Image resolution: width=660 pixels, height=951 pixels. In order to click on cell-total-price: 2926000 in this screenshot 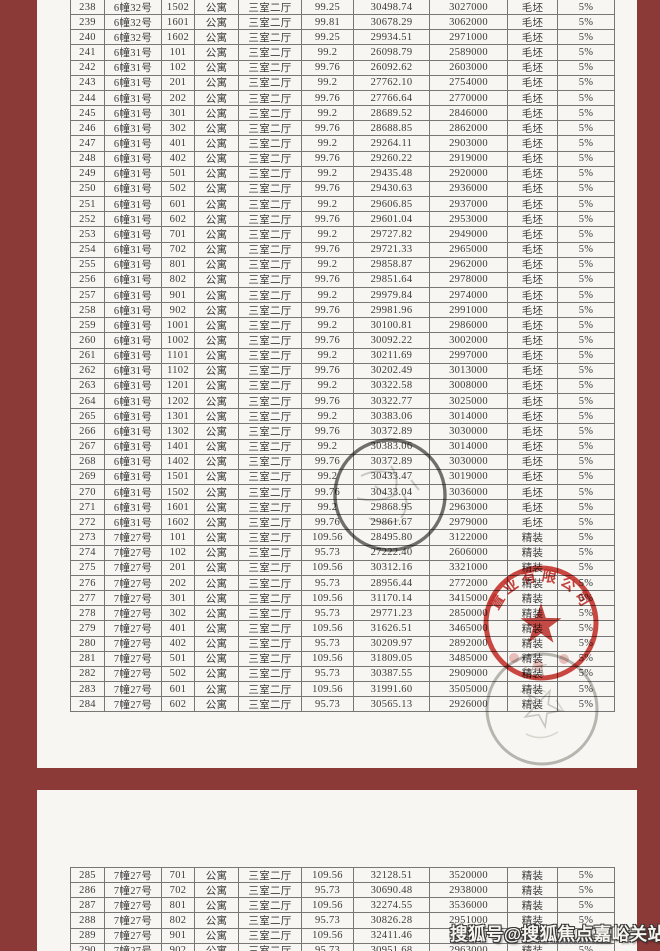, I will do `click(468, 704)`.